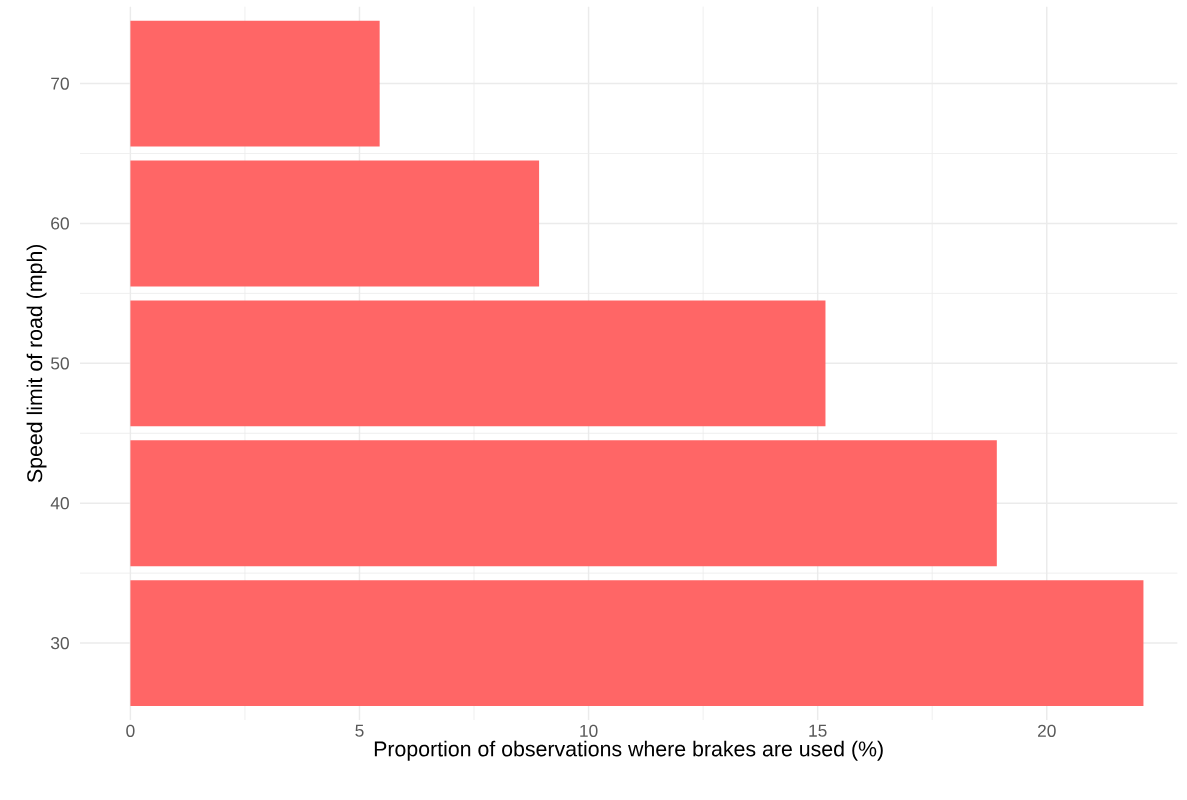 This screenshot has height=800, width=1187. I want to click on y-tick-label: 30, so click(59, 643).